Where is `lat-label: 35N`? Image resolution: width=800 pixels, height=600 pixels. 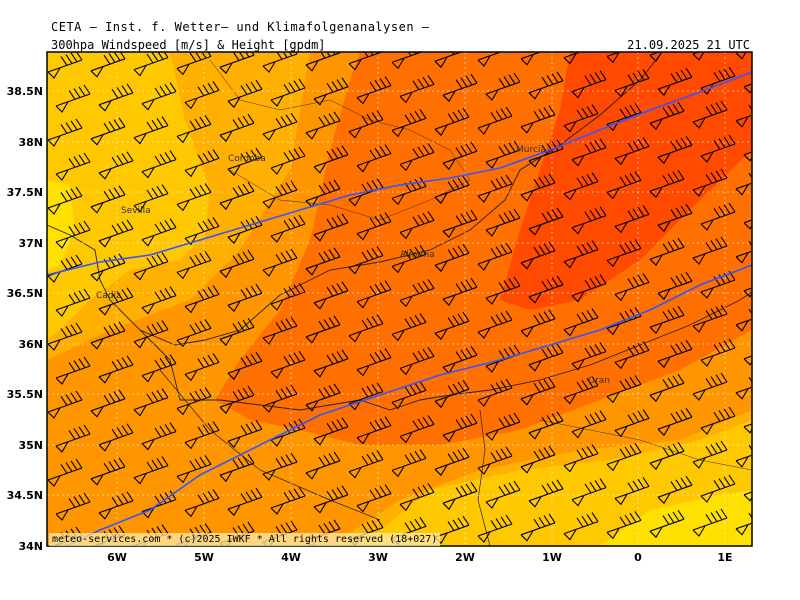
lat-label: 35N is located at coordinates (30, 445).